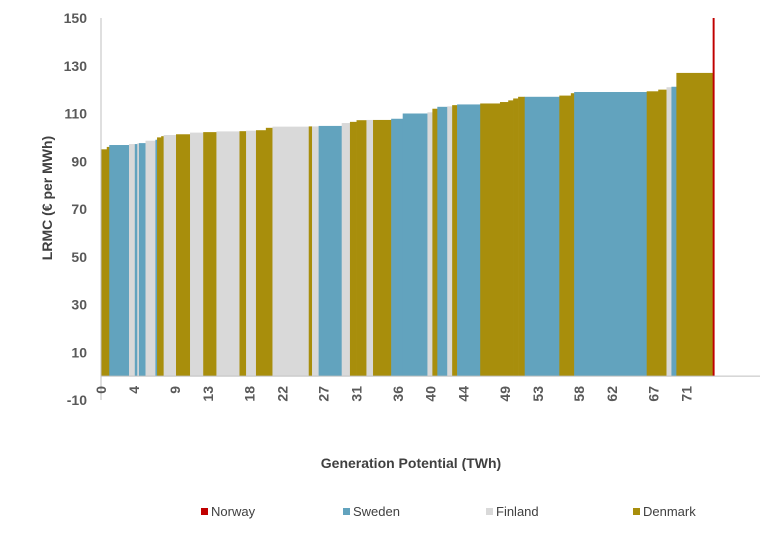 This screenshot has height=537, width=760. What do you see at coordinates (653, 394) in the screenshot?
I see `x-tick-label: 67` at bounding box center [653, 394].